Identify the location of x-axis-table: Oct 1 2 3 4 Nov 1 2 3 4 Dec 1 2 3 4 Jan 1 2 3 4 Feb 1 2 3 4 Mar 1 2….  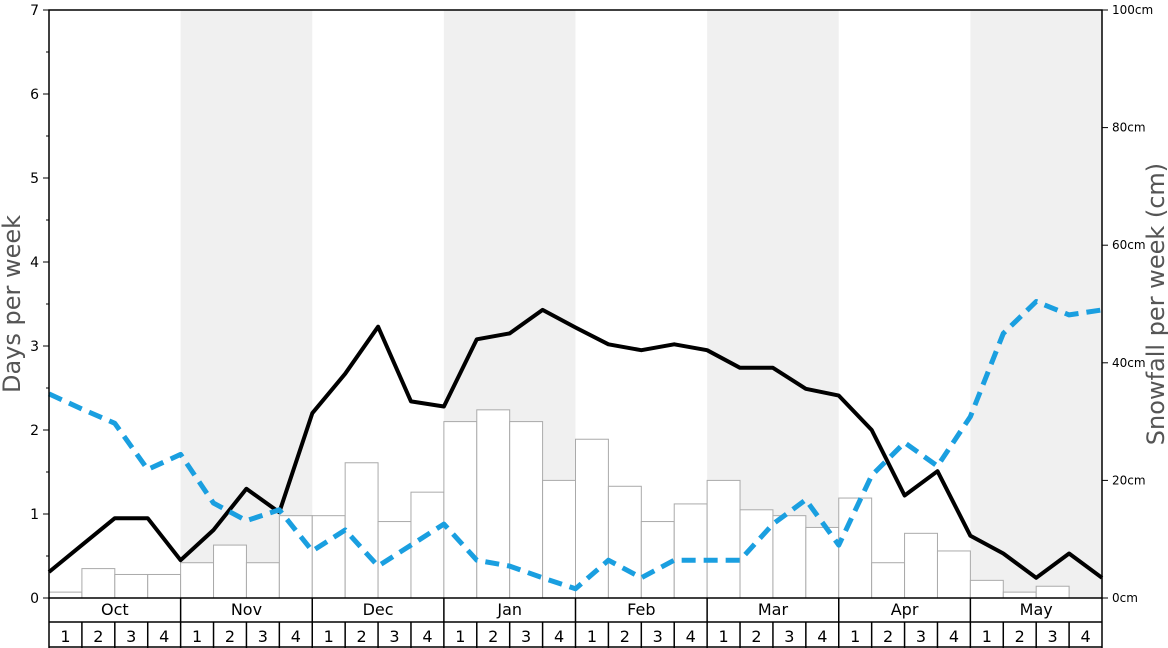
(575, 623).